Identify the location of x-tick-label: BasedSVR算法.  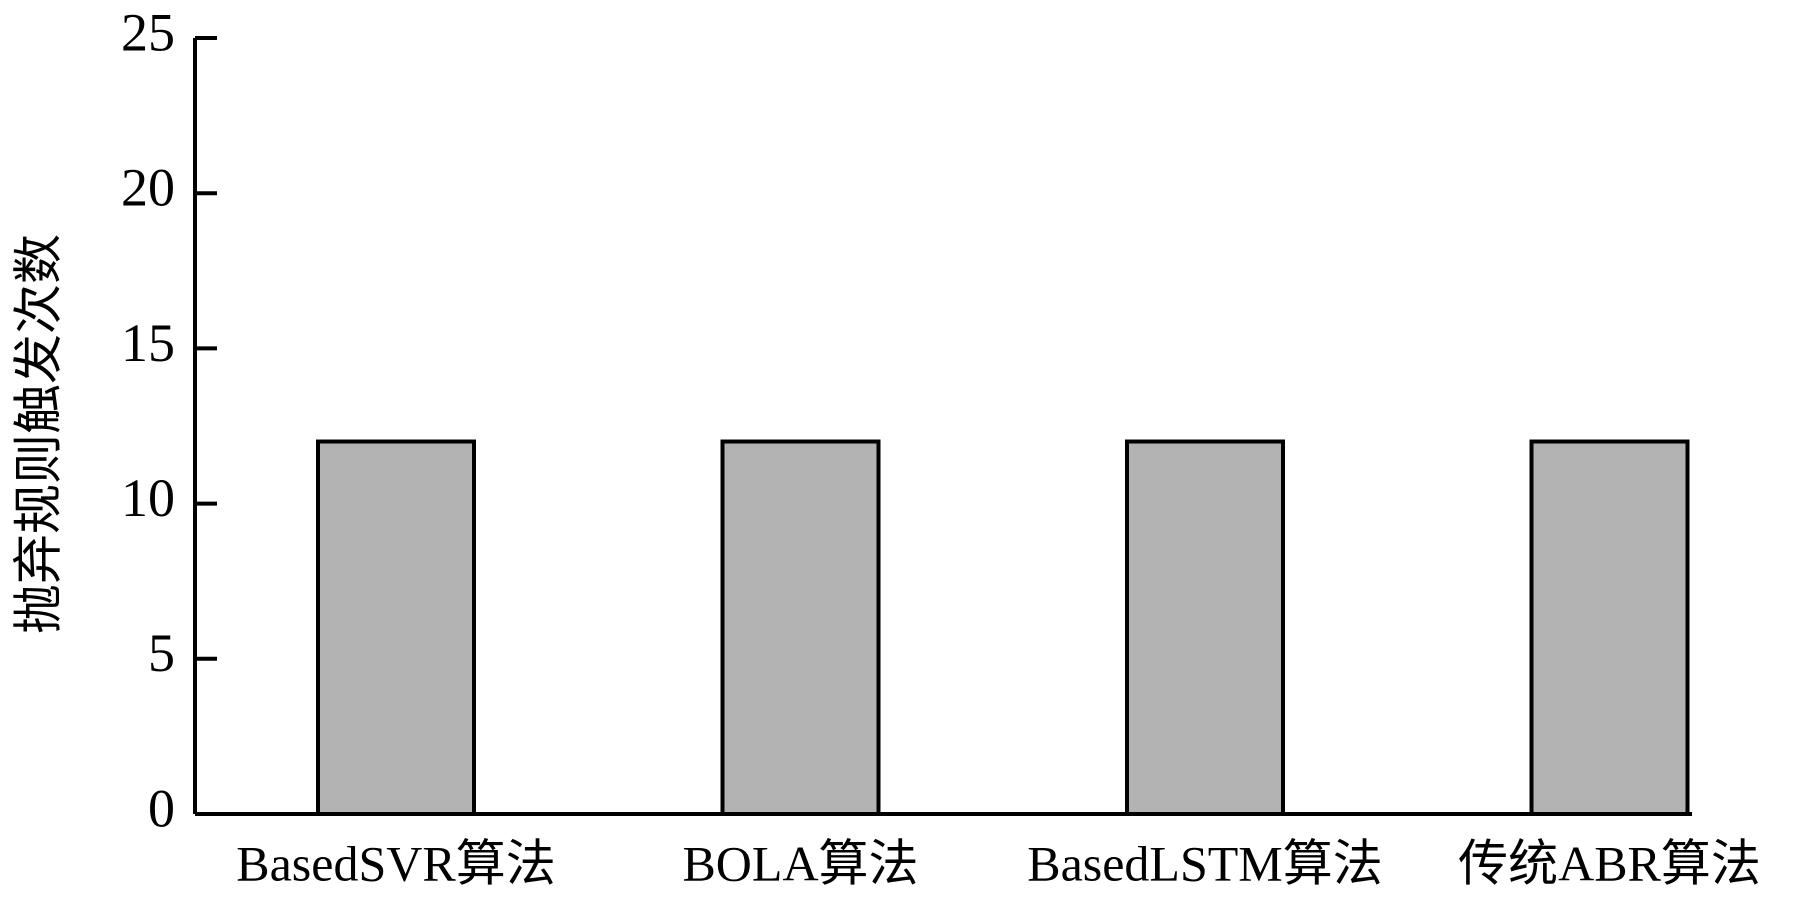
(395, 863).